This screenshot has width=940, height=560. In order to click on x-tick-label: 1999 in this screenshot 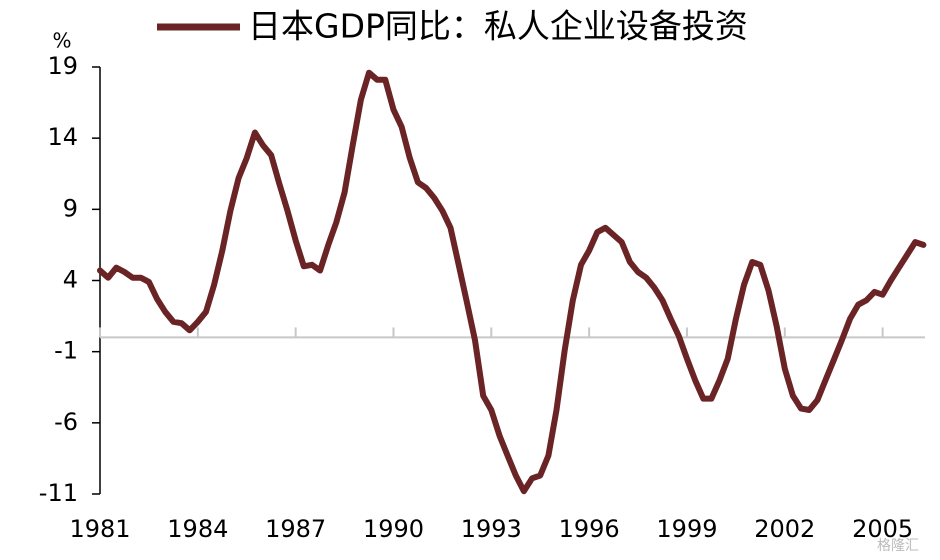, I will do `click(686, 529)`.